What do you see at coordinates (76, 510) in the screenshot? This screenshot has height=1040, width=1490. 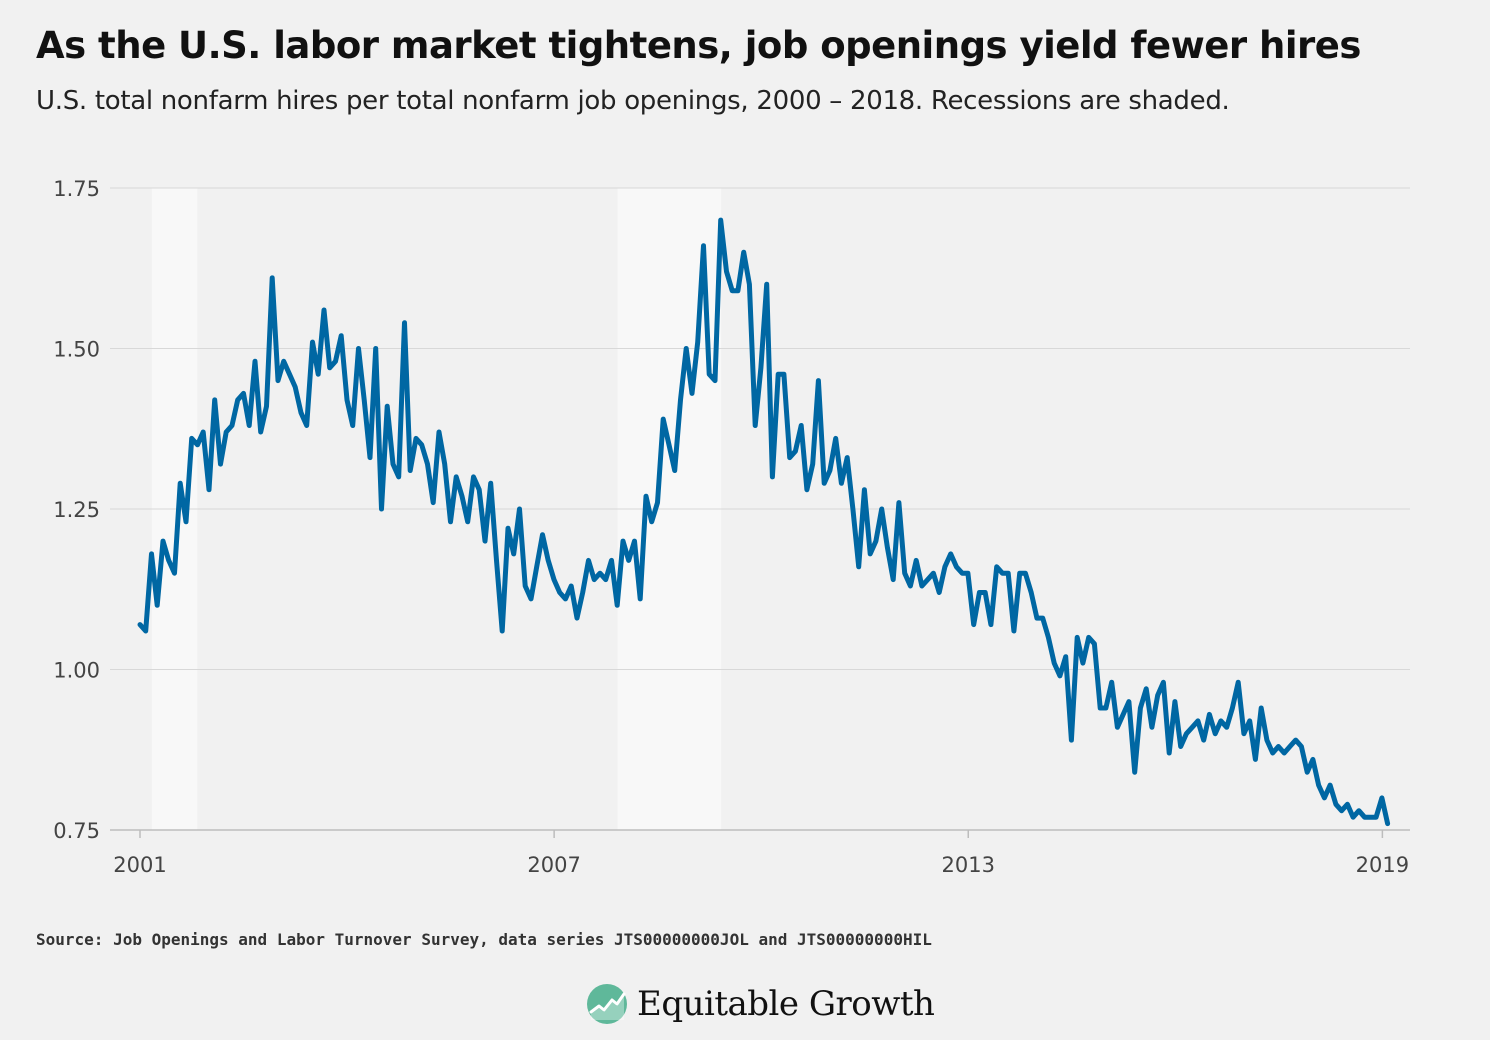 I see `y-axis-ticks: 0.75 1.00 1.25 1.50 1.75` at bounding box center [76, 510].